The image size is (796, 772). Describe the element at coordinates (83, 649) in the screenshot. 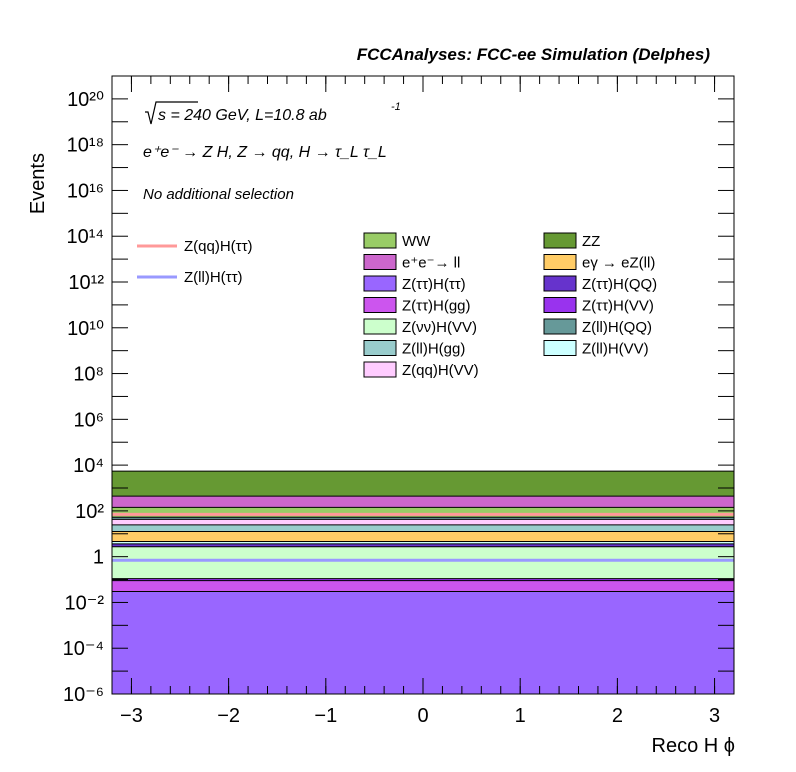

I see `y-tick-label: 10⁻⁴` at that location.